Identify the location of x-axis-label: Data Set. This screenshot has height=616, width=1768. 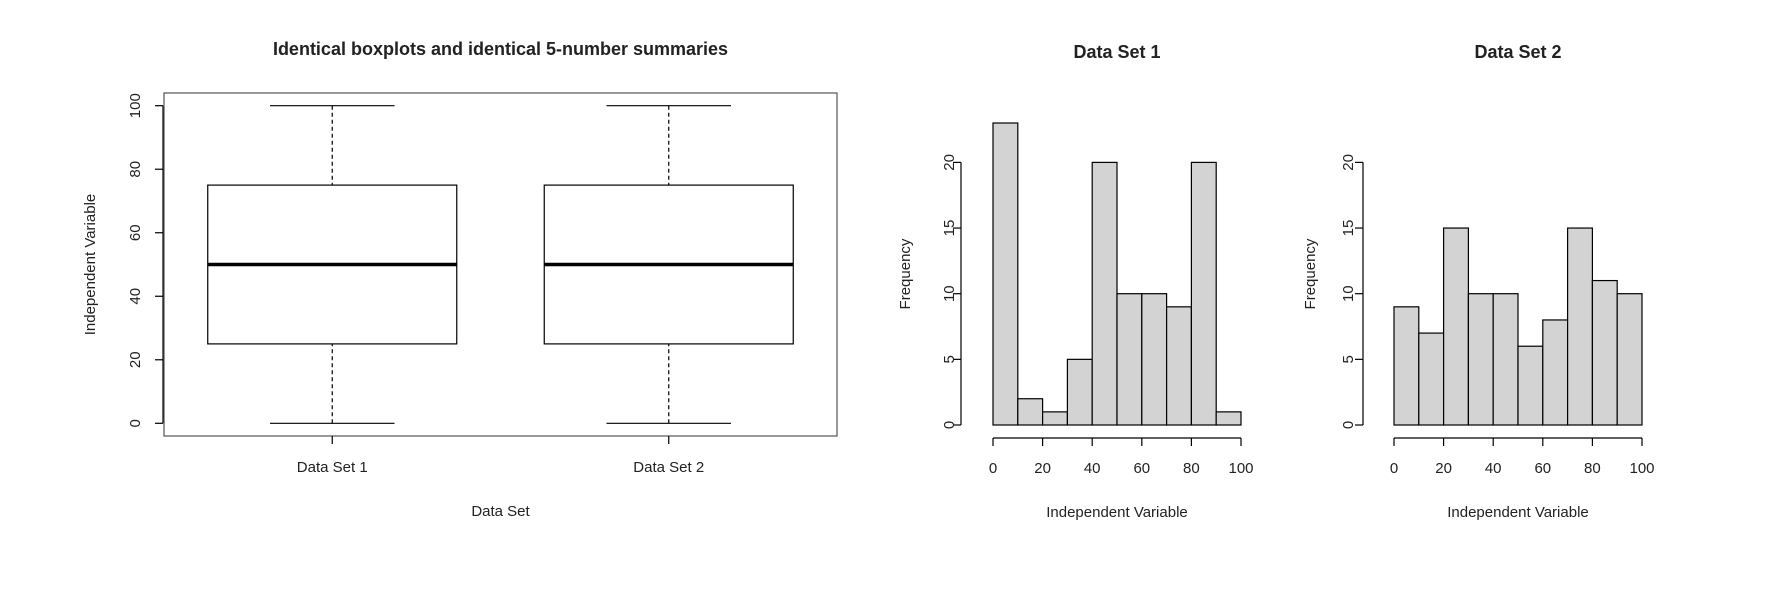
(500, 511).